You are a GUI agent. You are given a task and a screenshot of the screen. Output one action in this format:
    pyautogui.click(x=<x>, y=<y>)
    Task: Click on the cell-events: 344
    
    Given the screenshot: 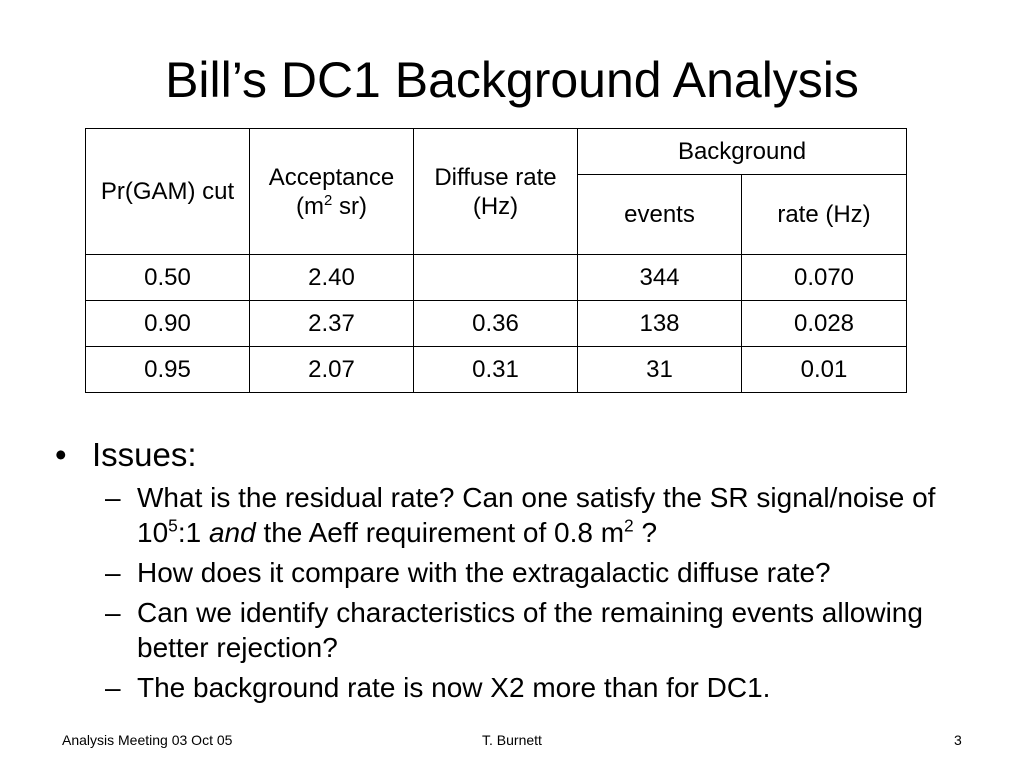 What is the action you would take?
    pyautogui.click(x=659, y=277)
    